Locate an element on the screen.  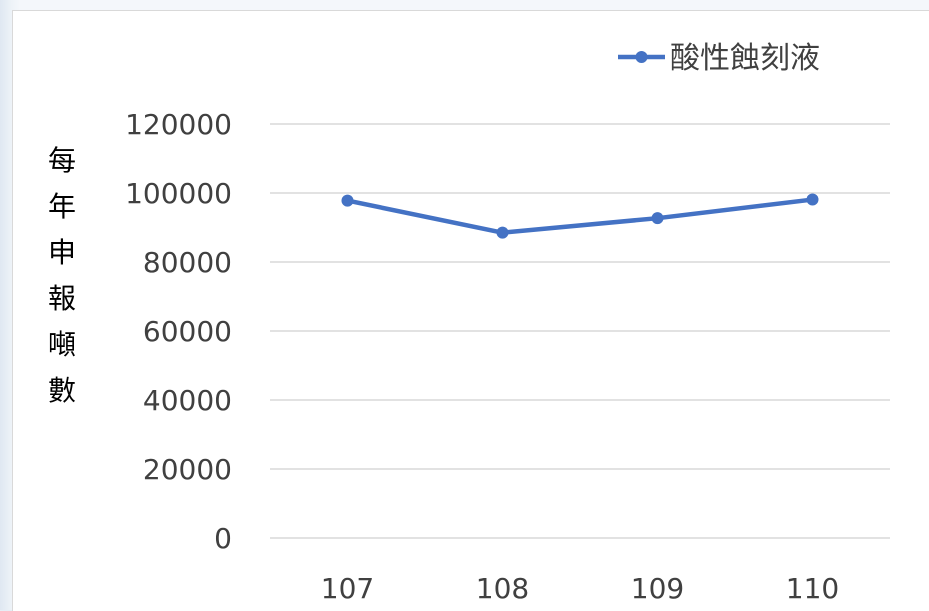
y-tick-labels: 0 20000 40000 60000 80000 100000 120000 is located at coordinates (178, 331).